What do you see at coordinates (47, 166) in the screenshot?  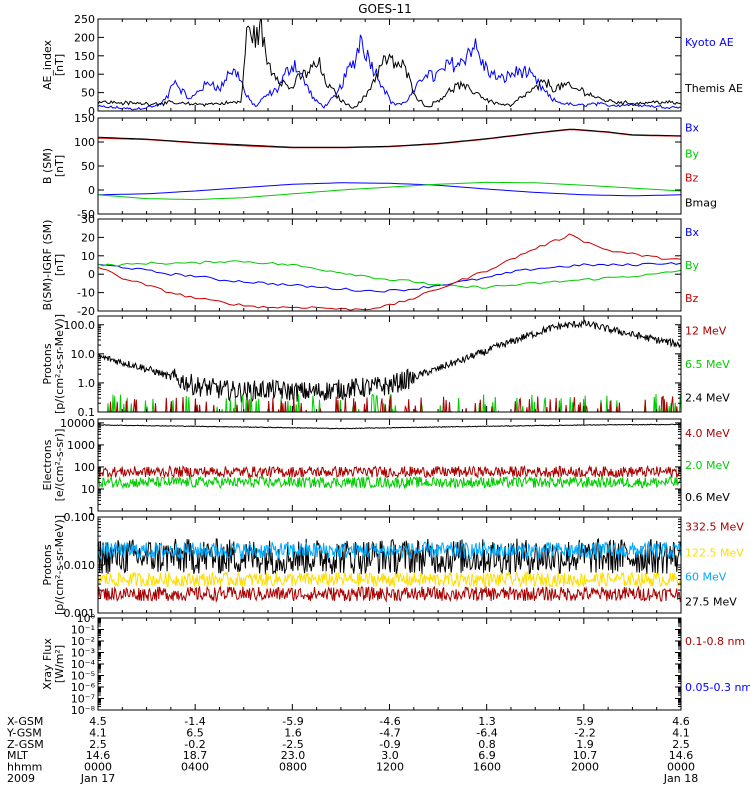 I see `y-axis-label: B (SM)` at bounding box center [47, 166].